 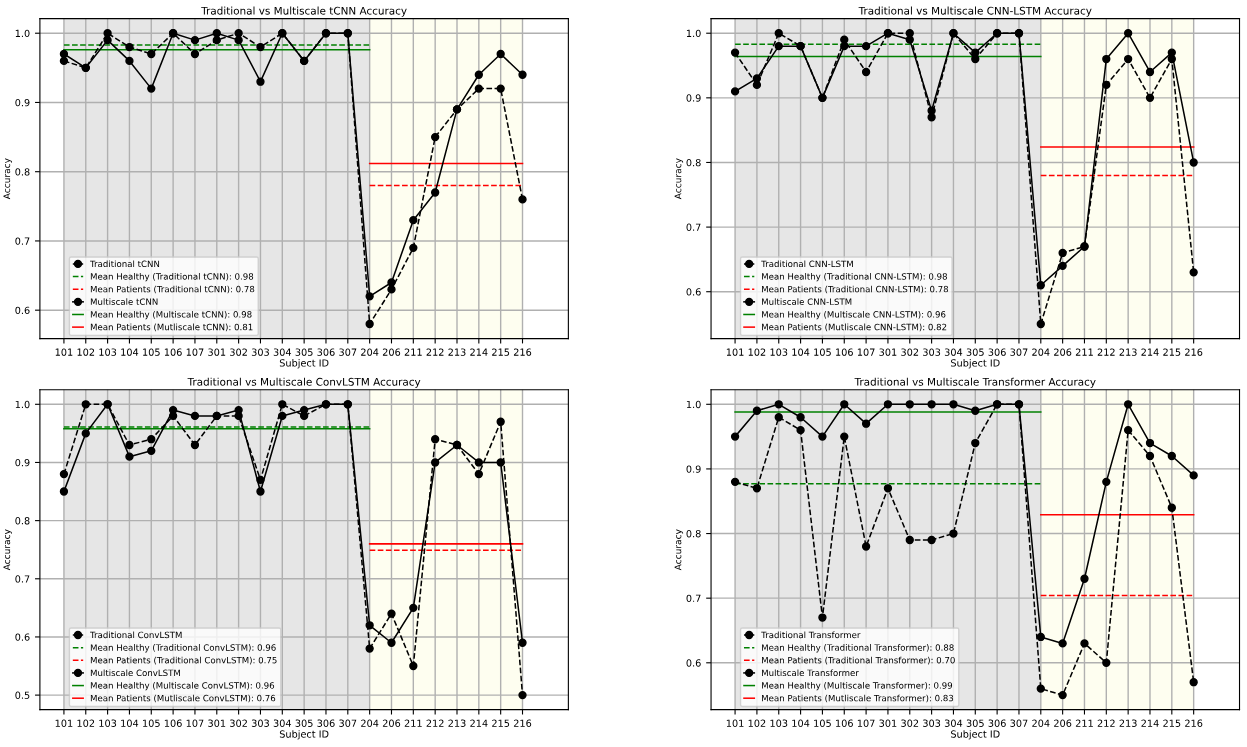 I want to click on x-tick-label: 204, so click(x=370, y=352).